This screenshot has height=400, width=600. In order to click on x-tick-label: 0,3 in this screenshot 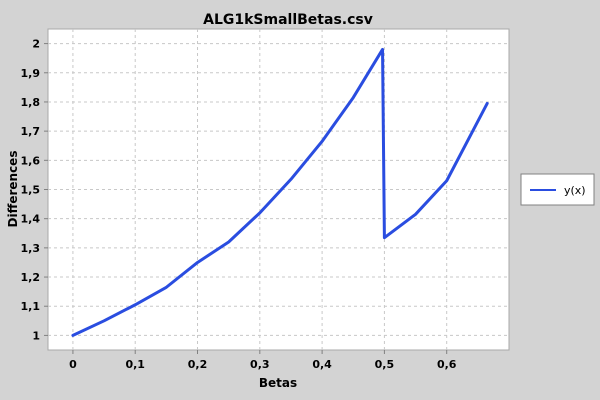, I will do `click(260, 364)`.